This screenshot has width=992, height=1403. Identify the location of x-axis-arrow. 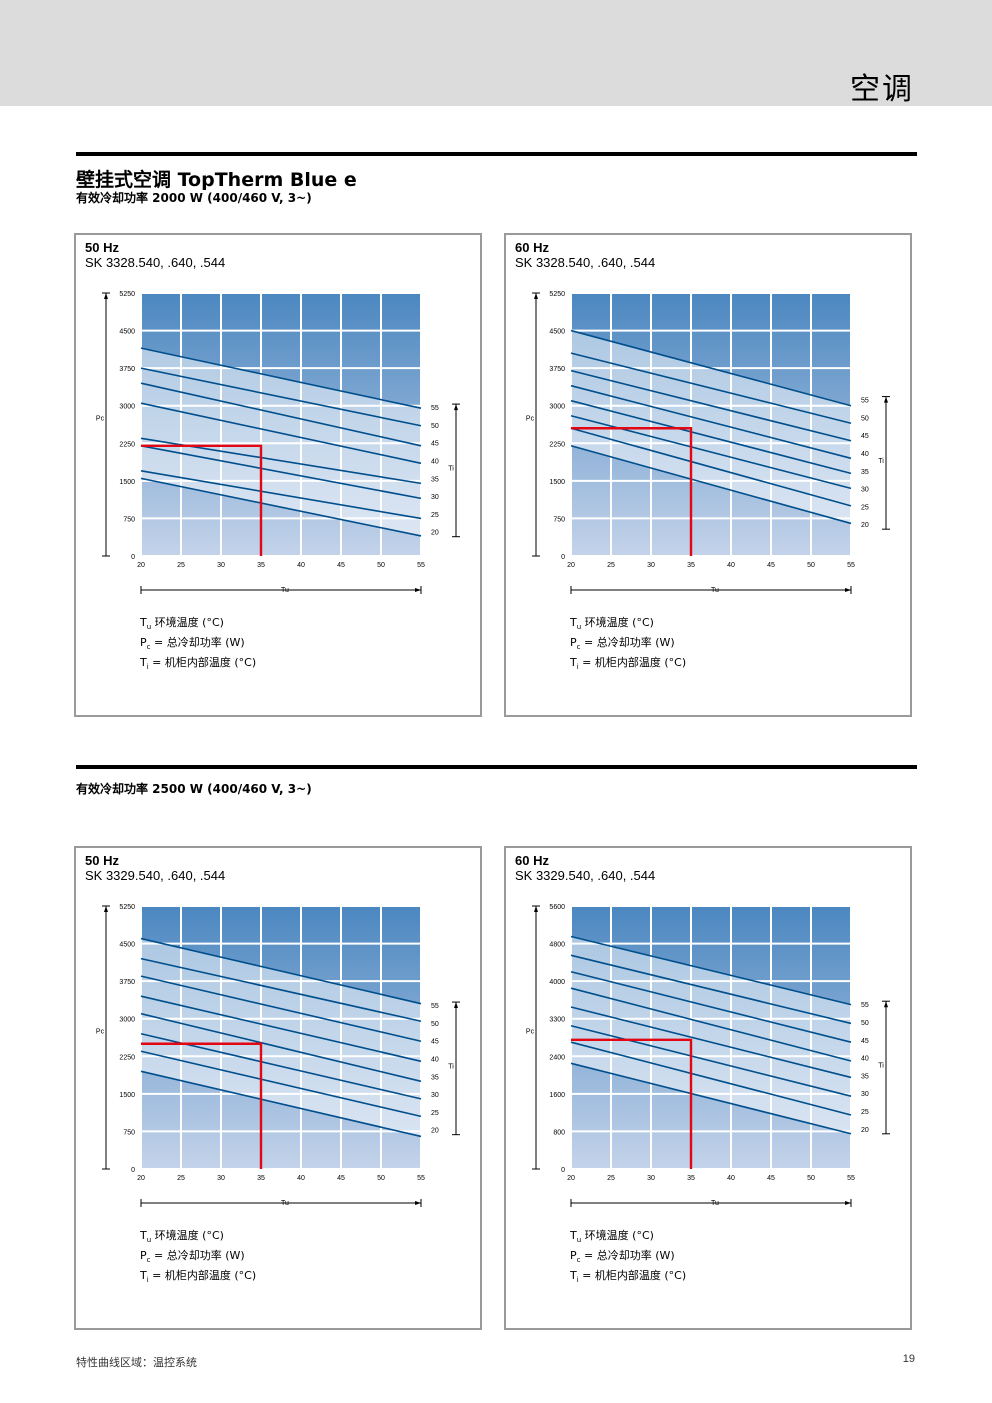
(418, 590).